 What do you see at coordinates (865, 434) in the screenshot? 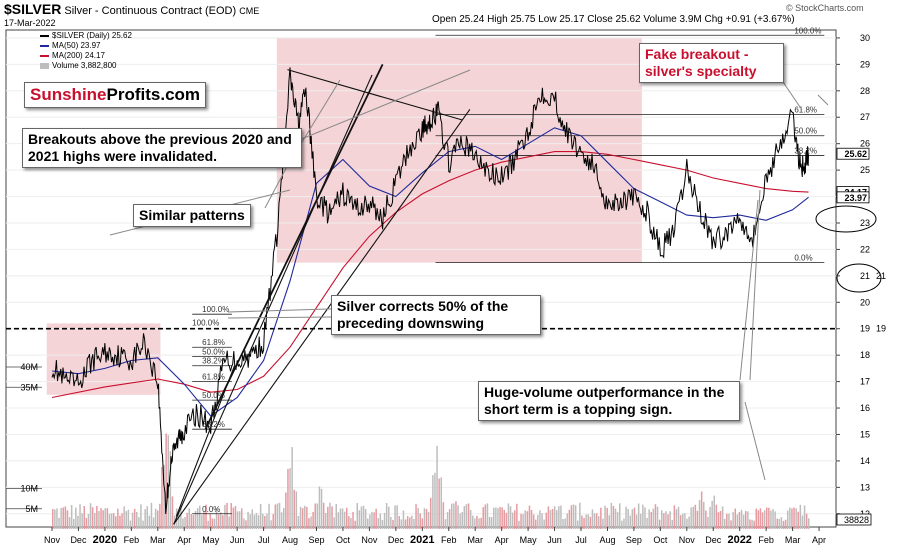
I see `y-tick-label: 15` at bounding box center [865, 434].